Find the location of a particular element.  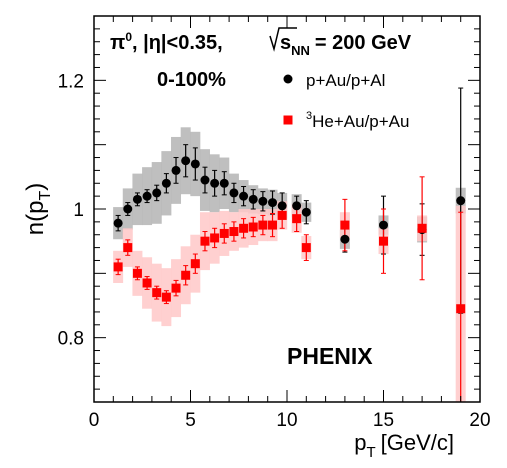

header-energy: sNN = 200 GeV is located at coordinates (346, 45).